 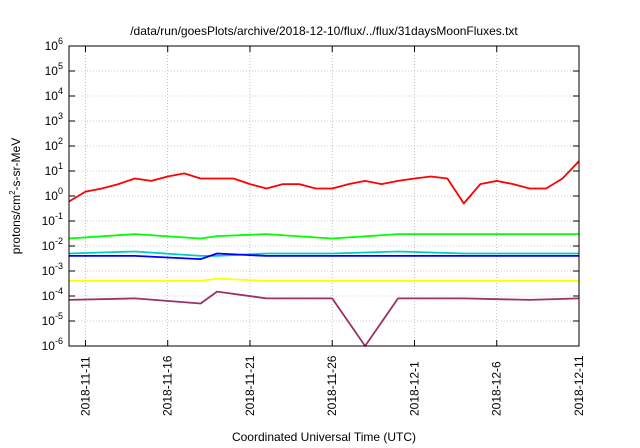 I want to click on y-tick-exponent: 5, so click(x=60, y=66).